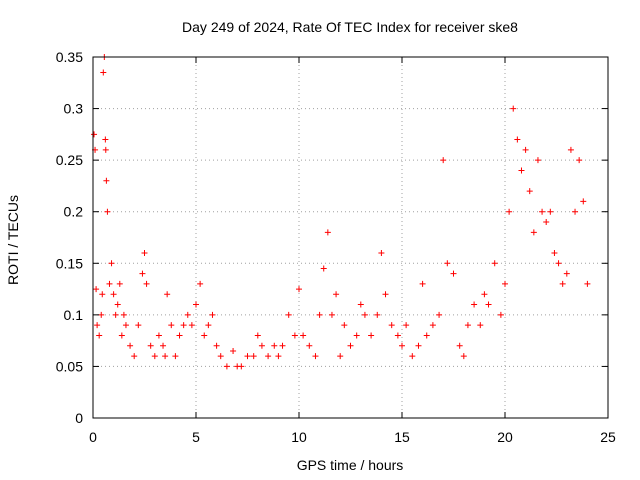 The height and width of the screenshot is (480, 640). What do you see at coordinates (608, 437) in the screenshot?
I see `x-tick-label: 25` at bounding box center [608, 437].